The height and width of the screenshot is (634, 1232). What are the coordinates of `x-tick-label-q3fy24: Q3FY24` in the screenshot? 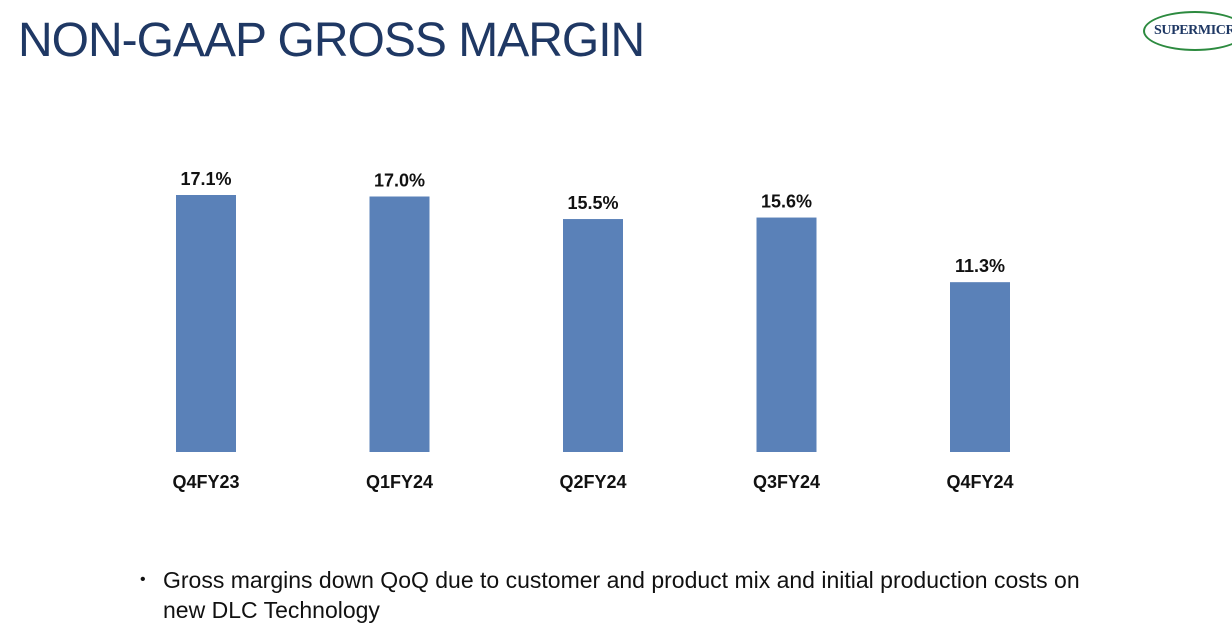 It's located at (786, 482).